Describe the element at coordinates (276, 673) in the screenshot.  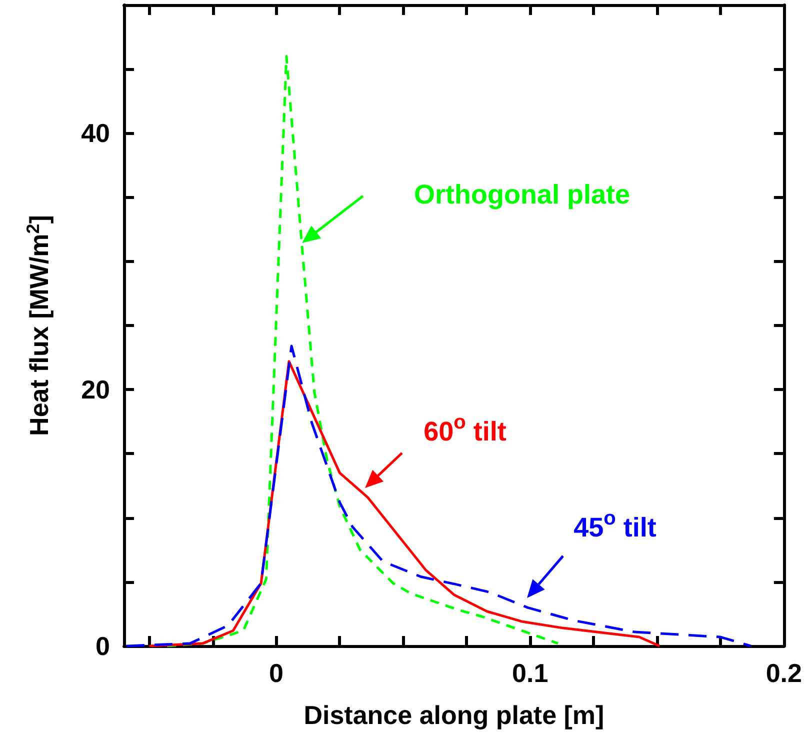
I see `x-tick-label: 0` at that location.